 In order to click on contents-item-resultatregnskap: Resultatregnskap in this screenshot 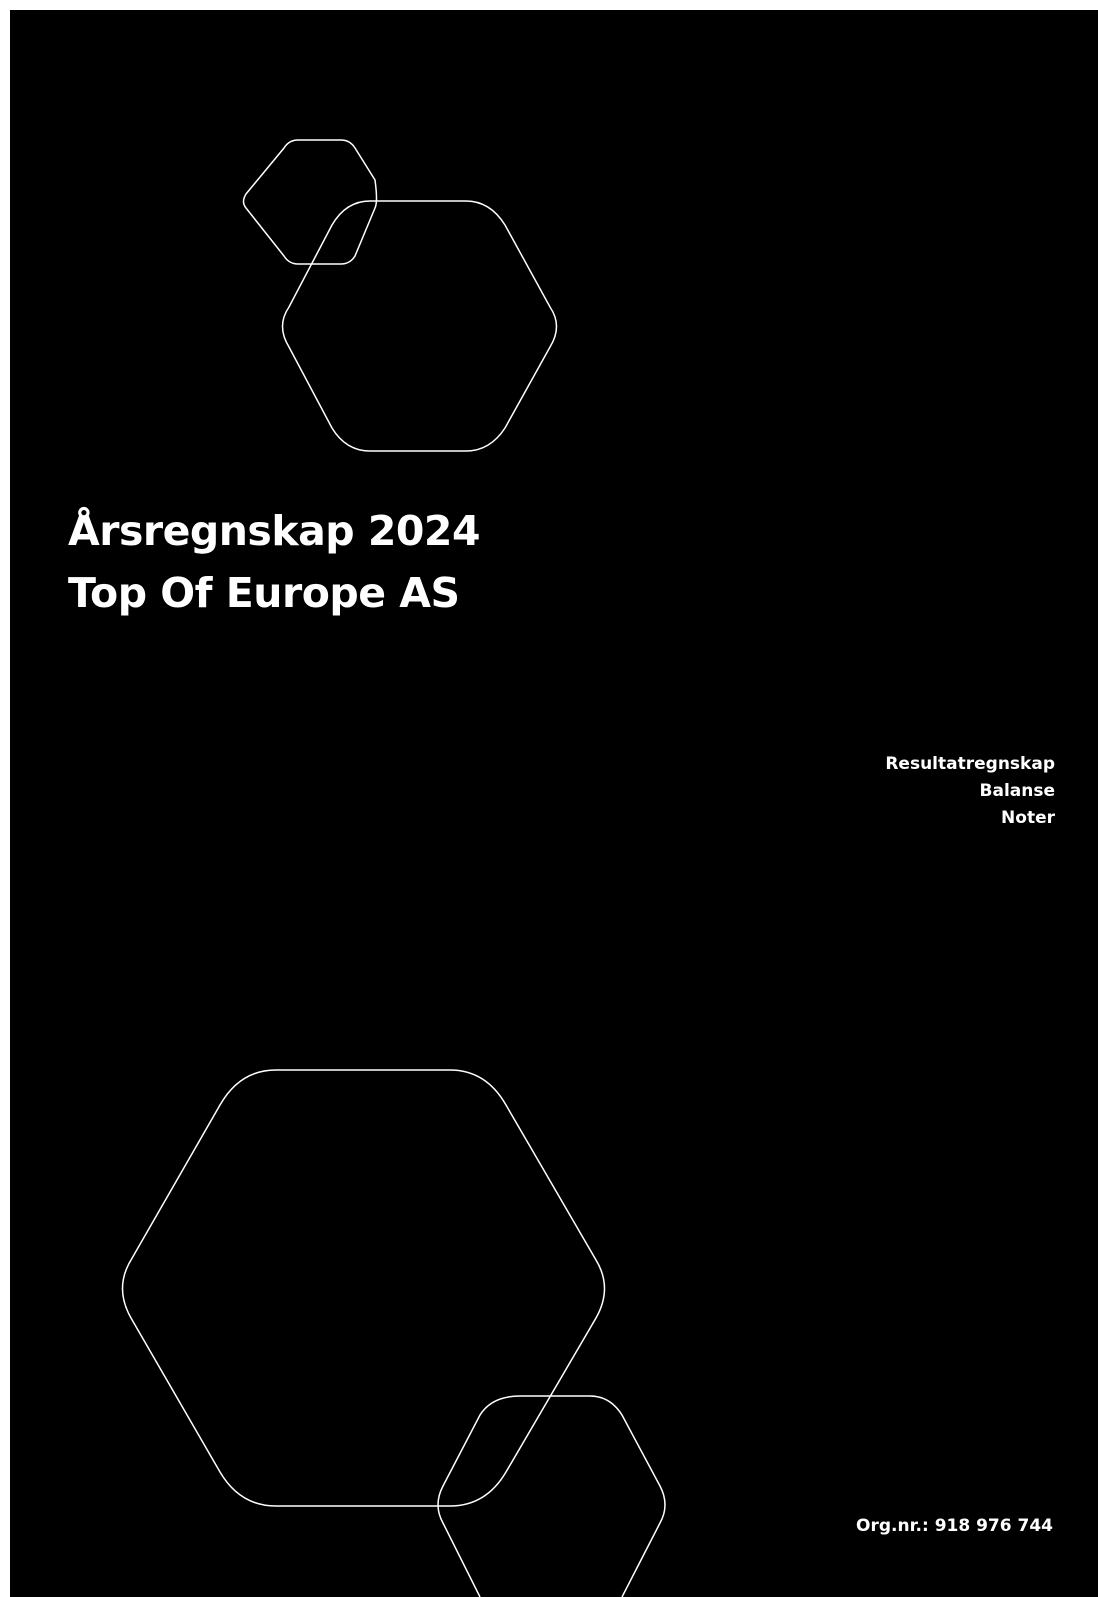, I will do `click(970, 764)`.